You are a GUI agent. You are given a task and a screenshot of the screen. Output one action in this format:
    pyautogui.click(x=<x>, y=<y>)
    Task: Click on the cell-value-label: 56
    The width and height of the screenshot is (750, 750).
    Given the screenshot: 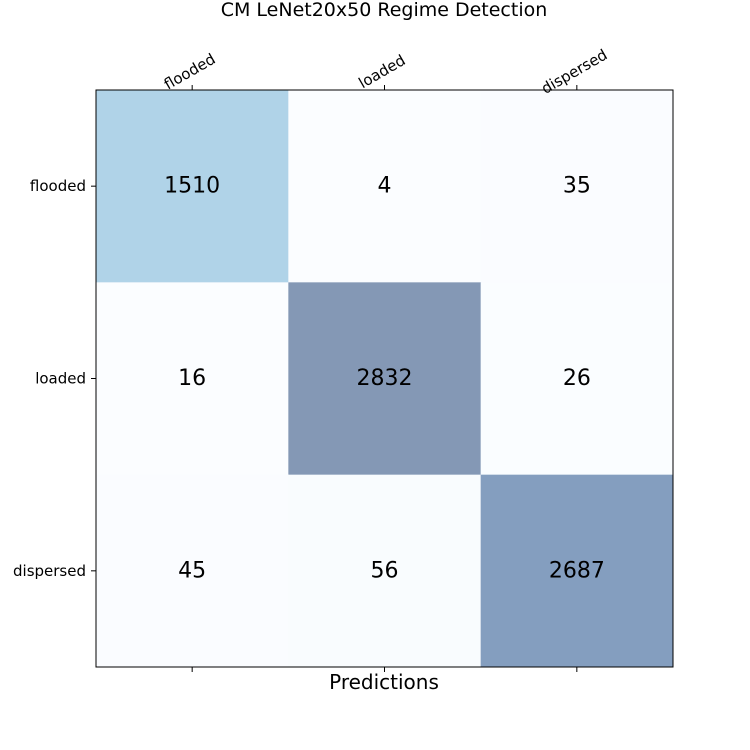 What is the action you would take?
    pyautogui.click(x=385, y=570)
    